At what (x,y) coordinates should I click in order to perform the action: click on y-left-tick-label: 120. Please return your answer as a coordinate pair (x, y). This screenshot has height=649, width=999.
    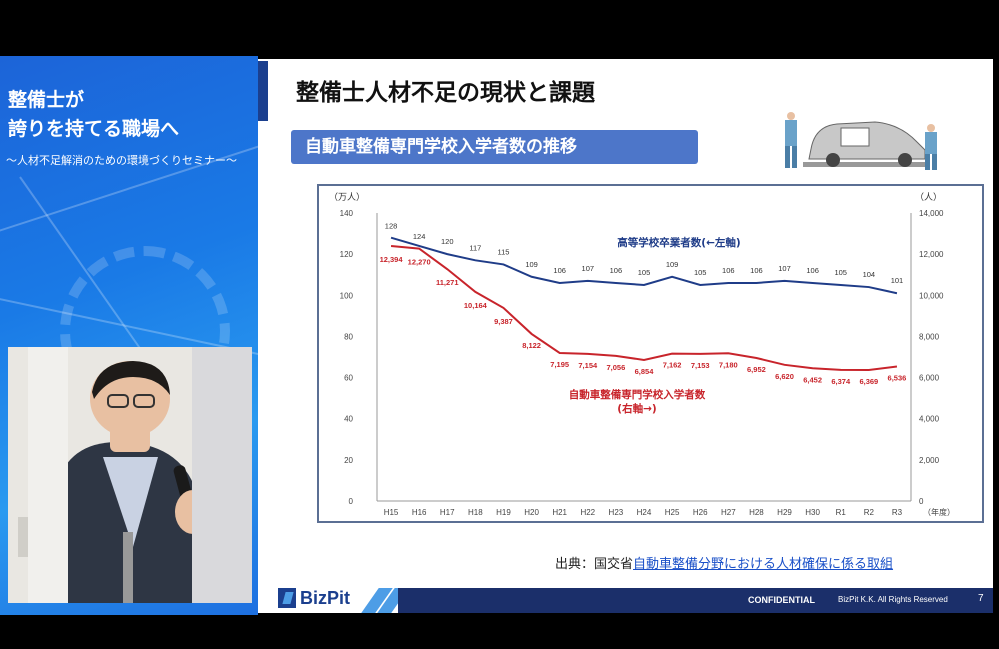
    Looking at the image, I should click on (347, 254).